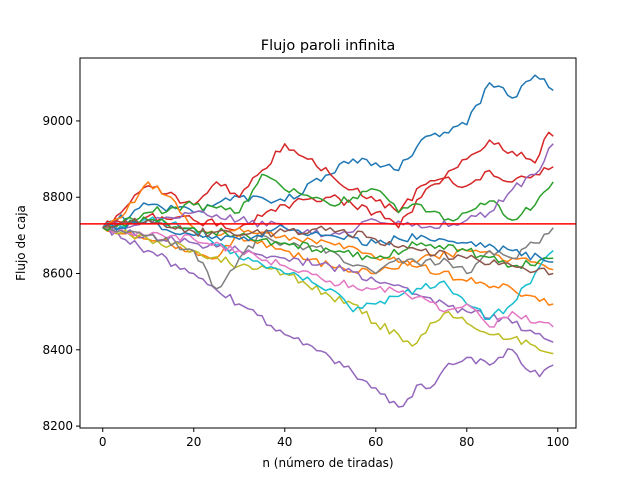 This screenshot has height=480, width=640. I want to click on chart-title: Flujo paroli infinita, so click(328, 46).